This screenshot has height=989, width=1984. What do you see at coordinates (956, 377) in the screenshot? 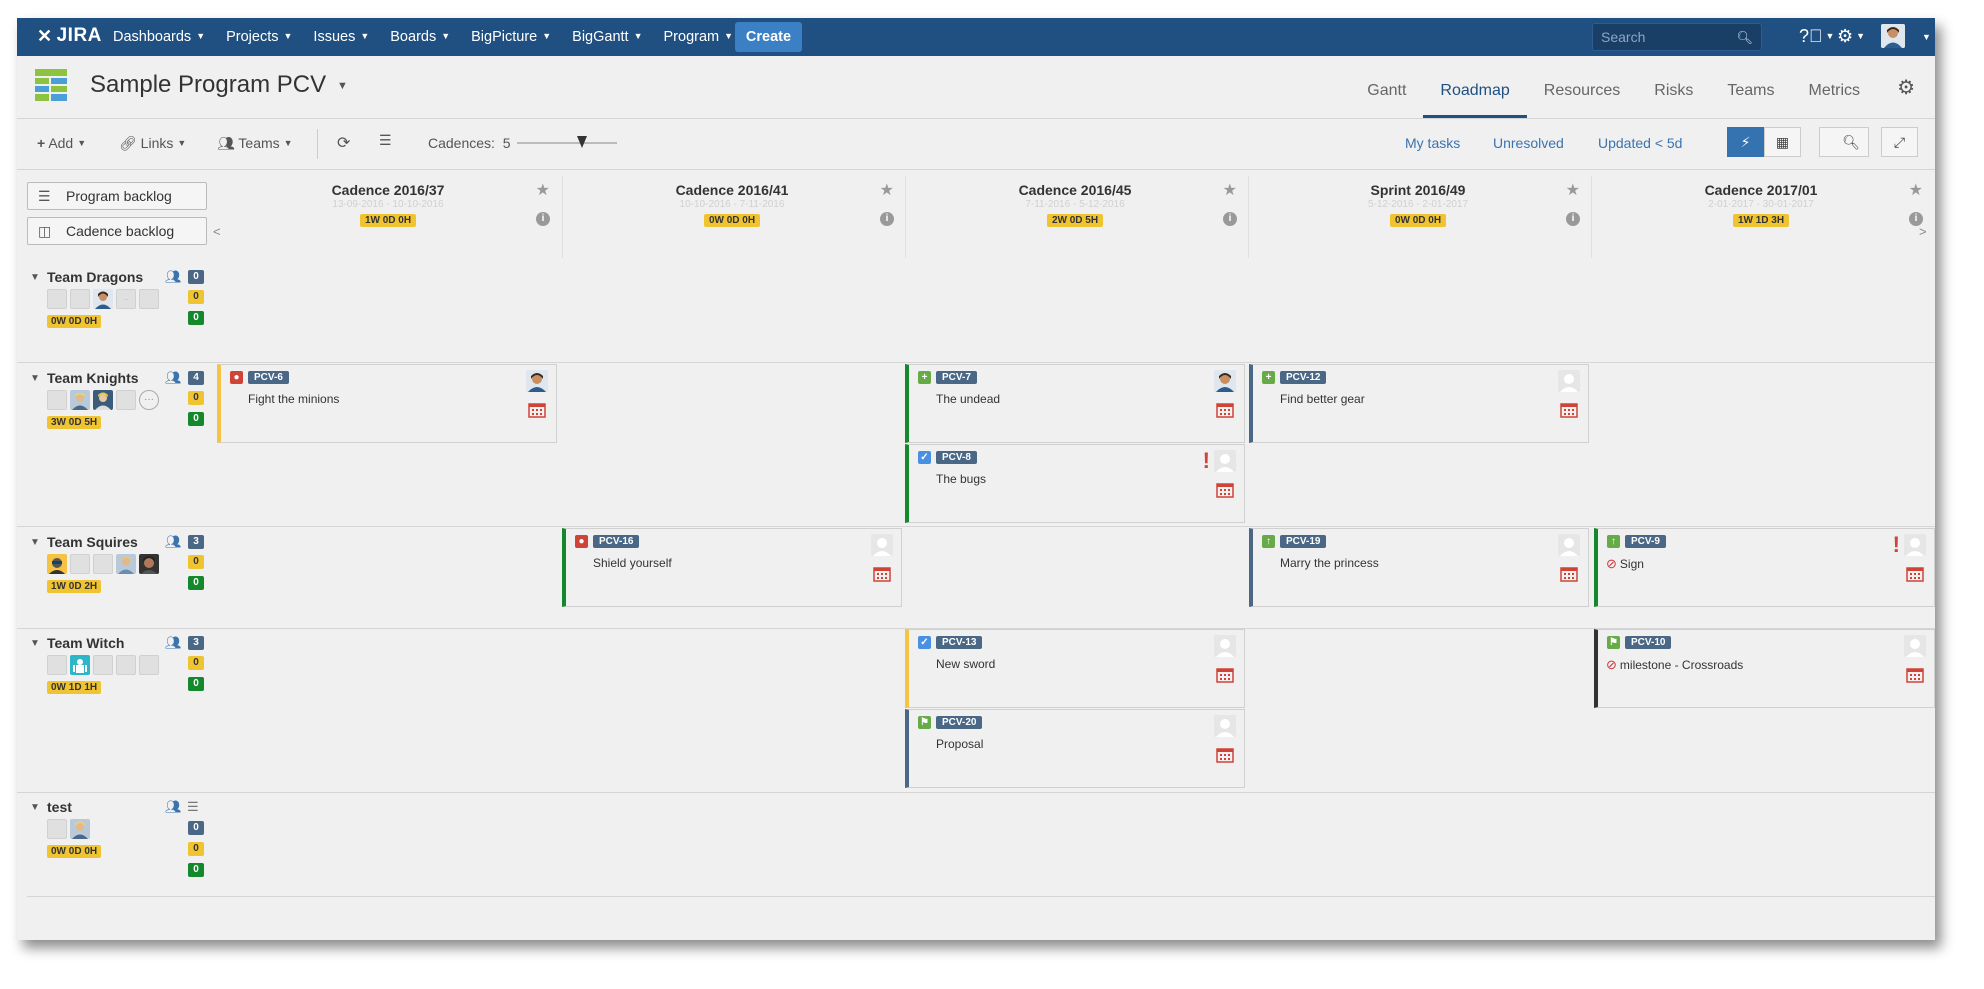
I see `issue-key: PCV-7` at bounding box center [956, 377].